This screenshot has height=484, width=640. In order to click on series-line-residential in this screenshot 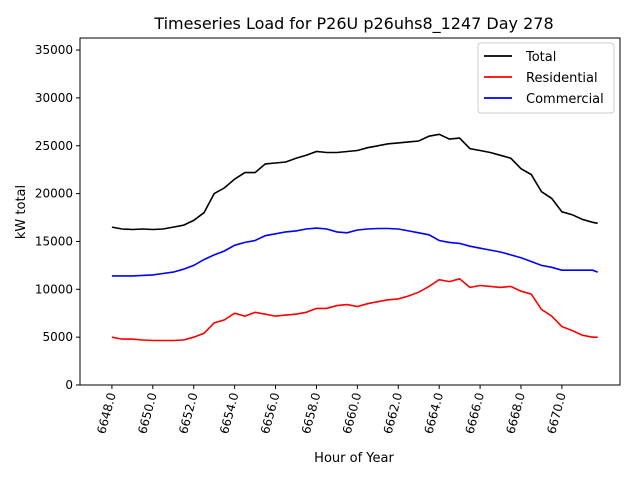, I will do `click(354, 309)`.